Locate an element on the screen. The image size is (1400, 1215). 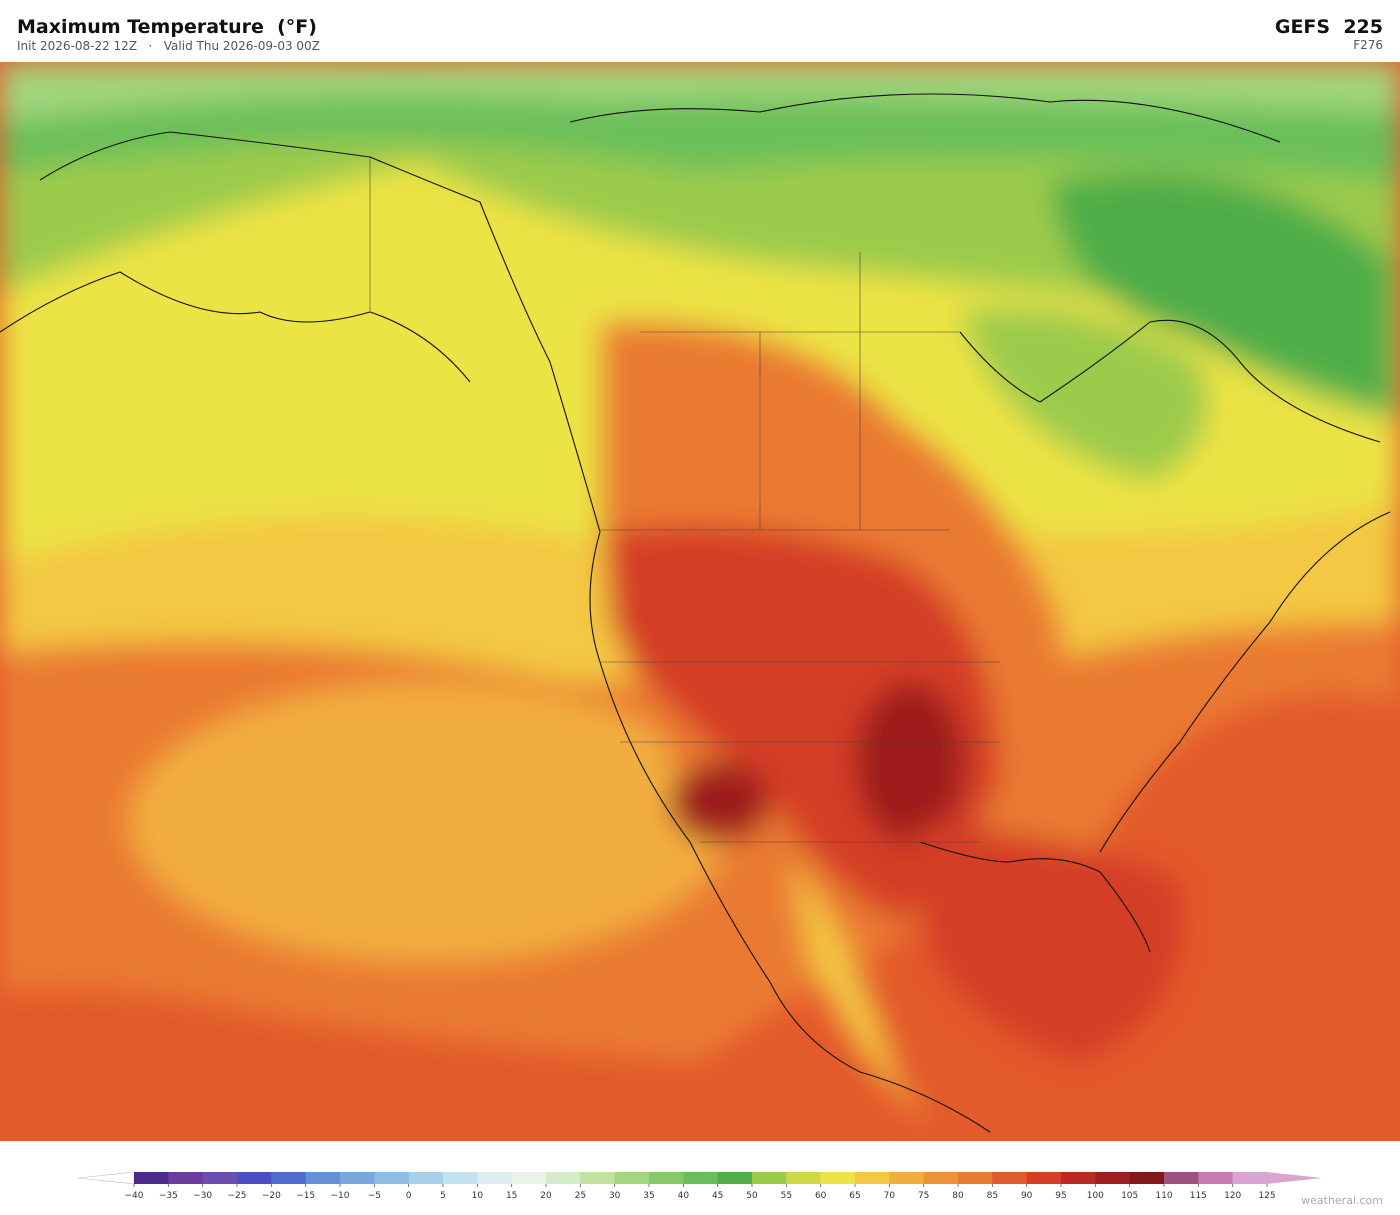
tick-label: 55 is located at coordinates (786, 1196).